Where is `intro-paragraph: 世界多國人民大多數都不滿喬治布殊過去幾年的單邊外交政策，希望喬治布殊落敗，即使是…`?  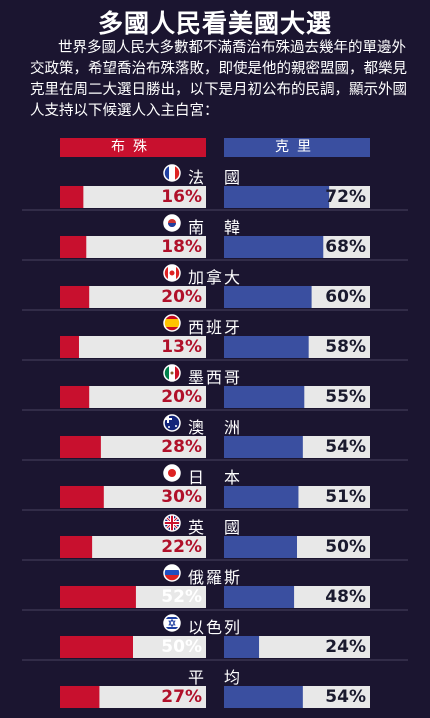
intro-paragraph: 世界多國人民大多數都不滿喬治布殊過去幾年的單邊外交政策，希望喬治布殊落敗，即使是… is located at coordinates (218, 79).